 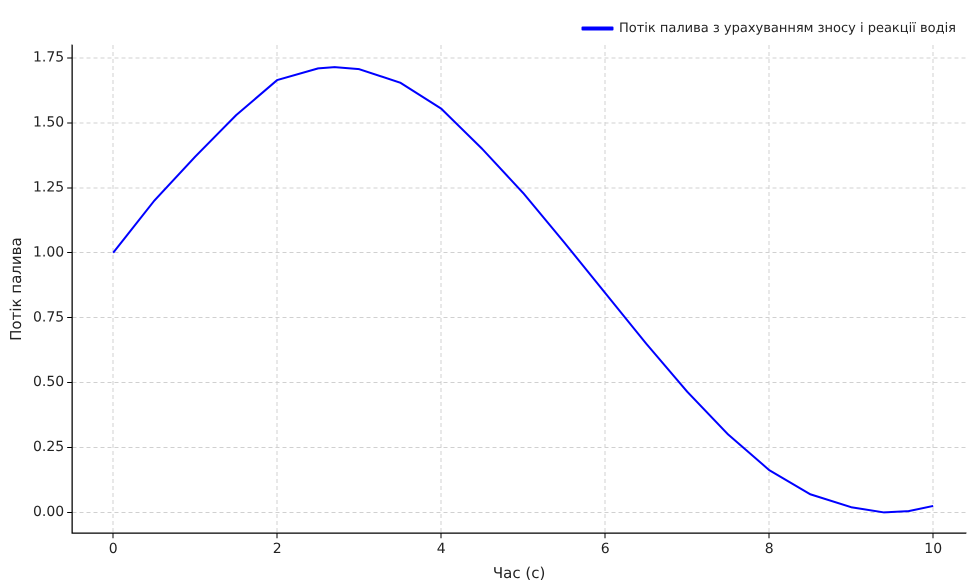 What do you see at coordinates (441, 549) in the screenshot?
I see `x-tick-label: 4` at bounding box center [441, 549].